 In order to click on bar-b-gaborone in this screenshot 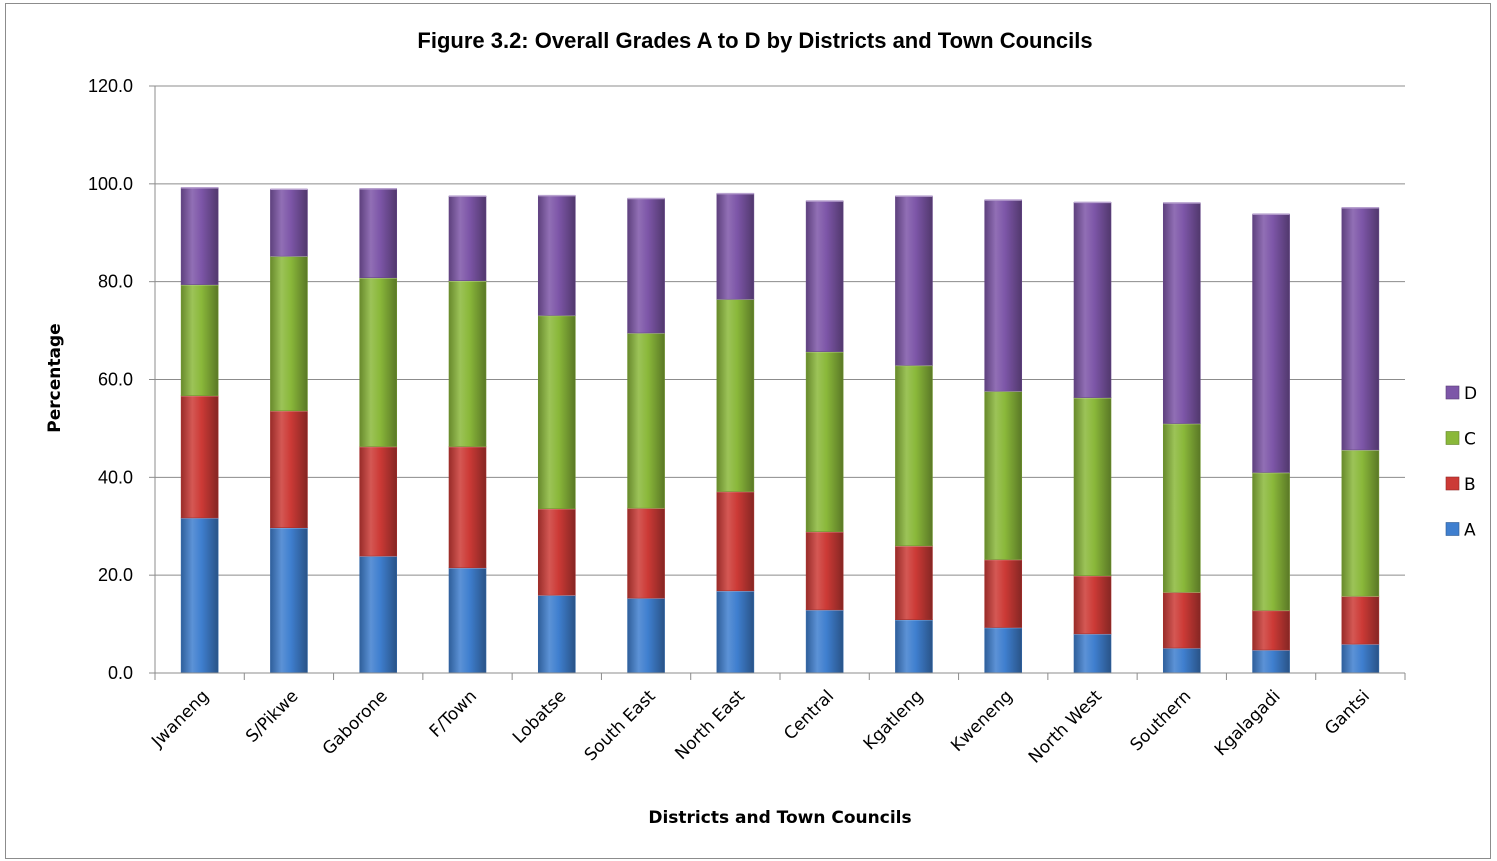, I will do `click(378, 501)`.